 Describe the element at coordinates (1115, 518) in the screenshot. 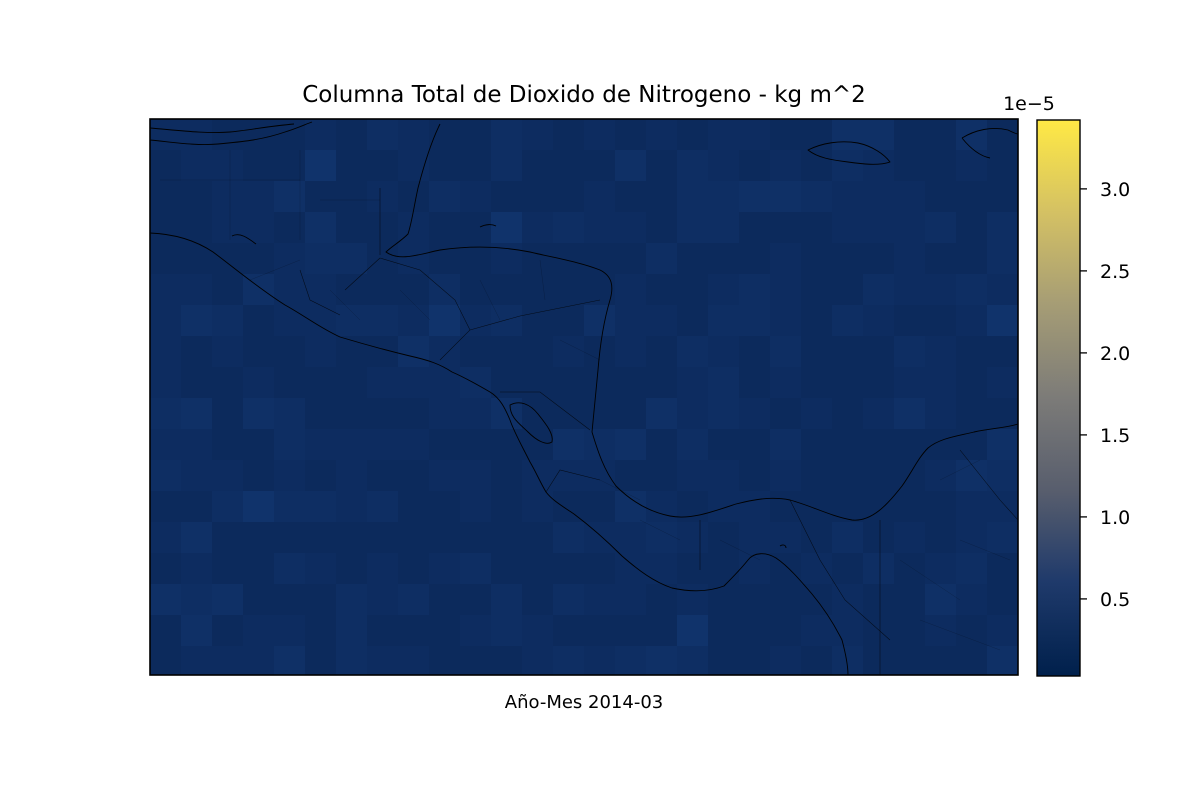

I see `colorbar-tick-label: 1.0` at that location.